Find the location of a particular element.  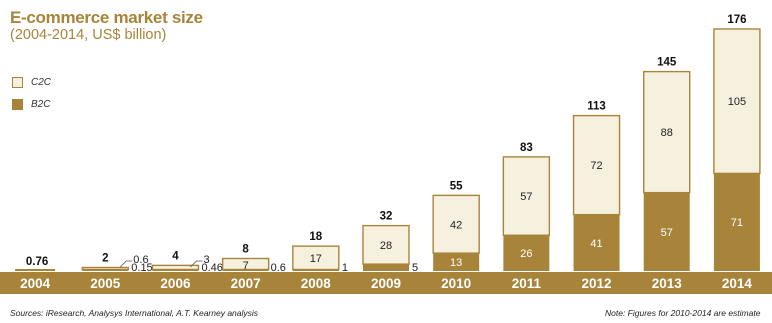

x-tick-2006: 2006 is located at coordinates (175, 283).